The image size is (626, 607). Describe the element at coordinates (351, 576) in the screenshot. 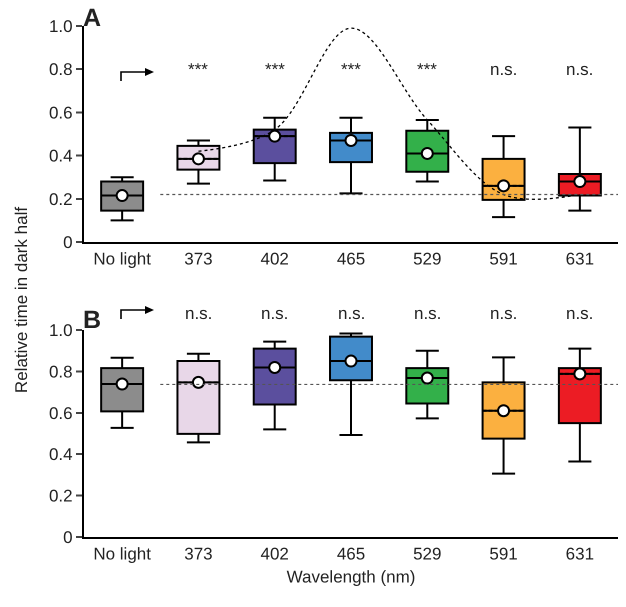

I see `x-axis-title: Wavelength (nm)` at that location.